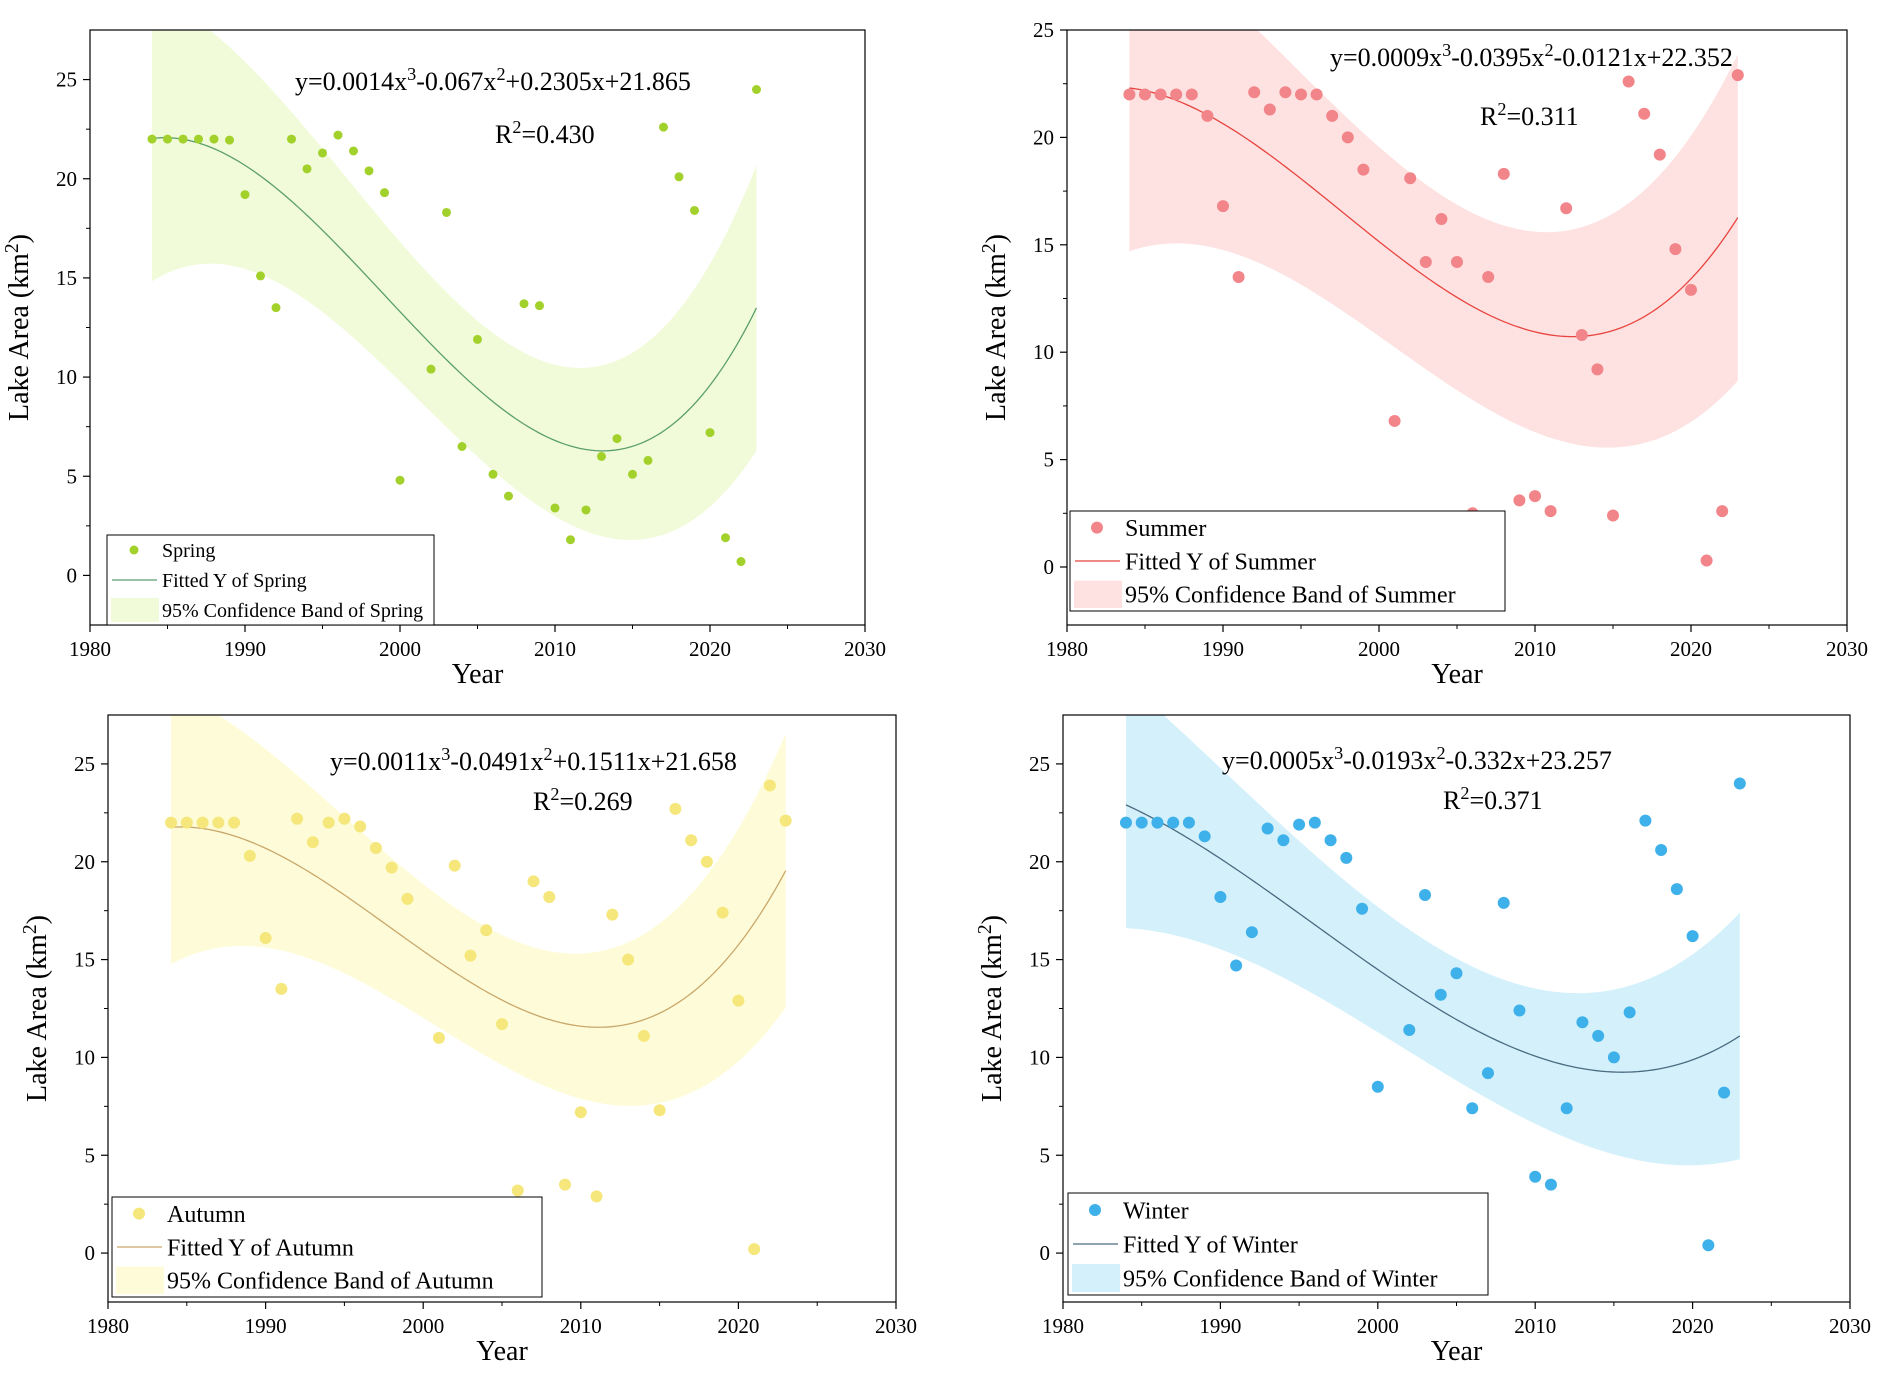 This screenshot has width=1892, height=1387. Describe the element at coordinates (292, 611) in the screenshot. I see `legend-label-band: 95% Confidence Band of Spring` at that location.